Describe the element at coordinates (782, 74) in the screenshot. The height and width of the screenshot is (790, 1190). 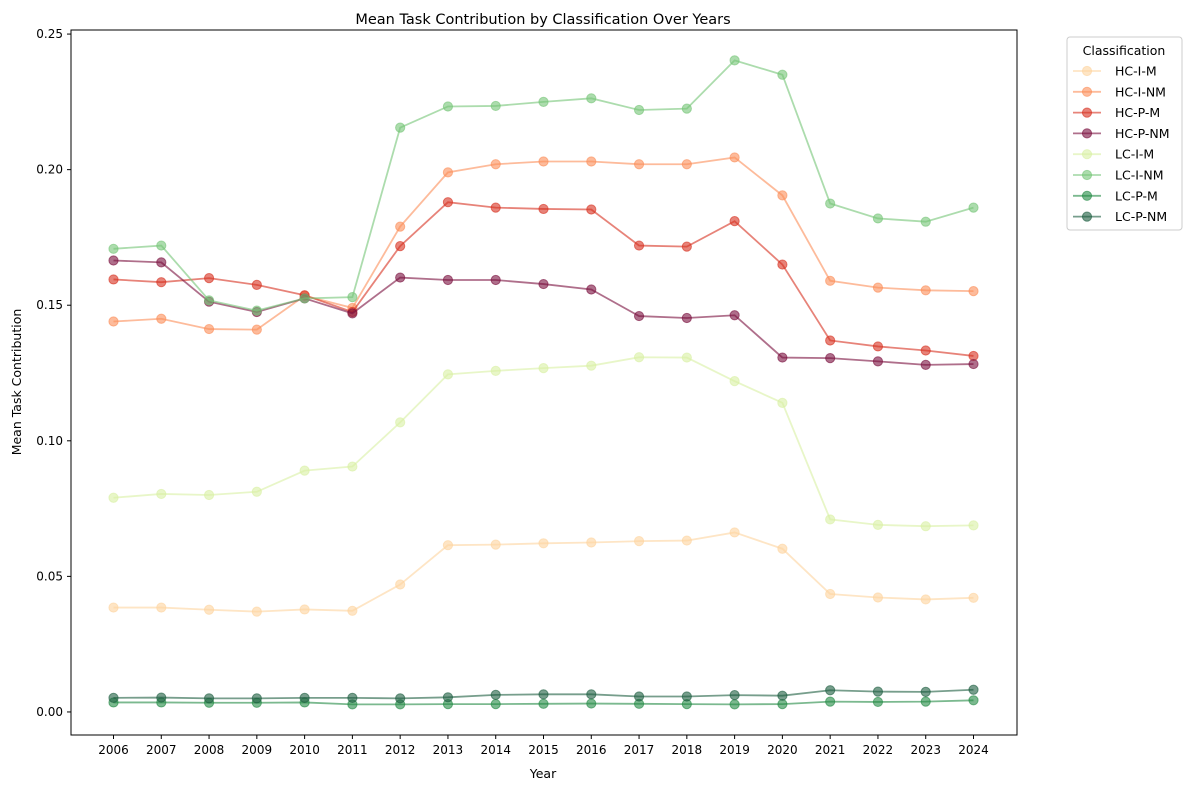
I see `data-point-LC-I-NM-2020` at that location.